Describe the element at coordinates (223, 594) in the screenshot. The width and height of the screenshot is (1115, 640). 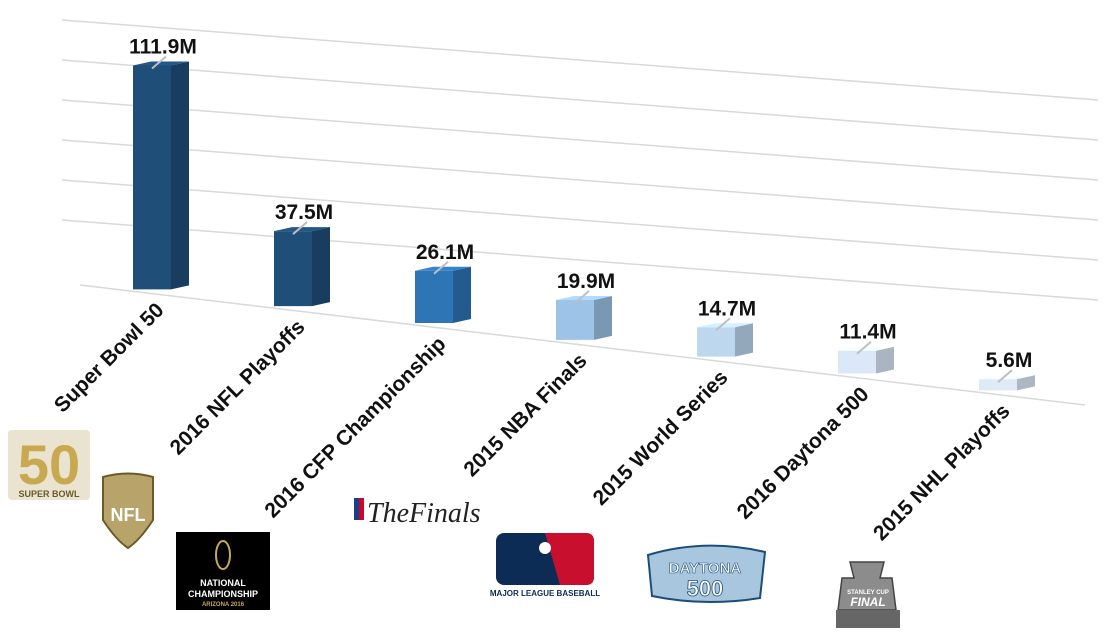
I see `svg-text: CHAMPIONSHIP` at that location.